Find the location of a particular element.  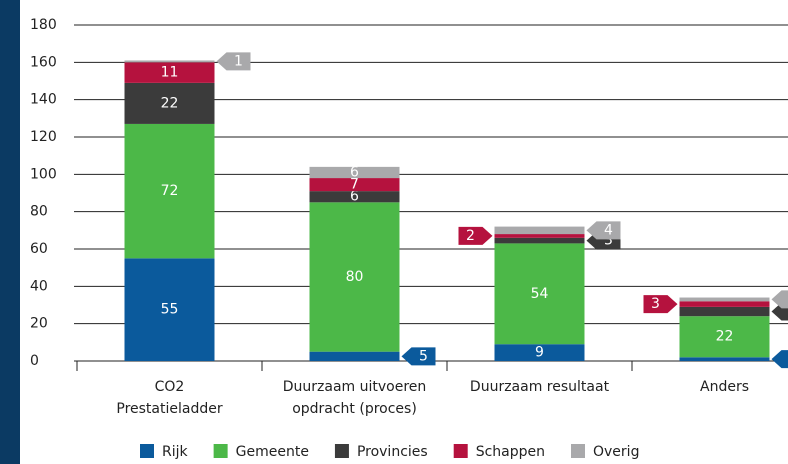

y-tick-label: 0 is located at coordinates (34, 361).